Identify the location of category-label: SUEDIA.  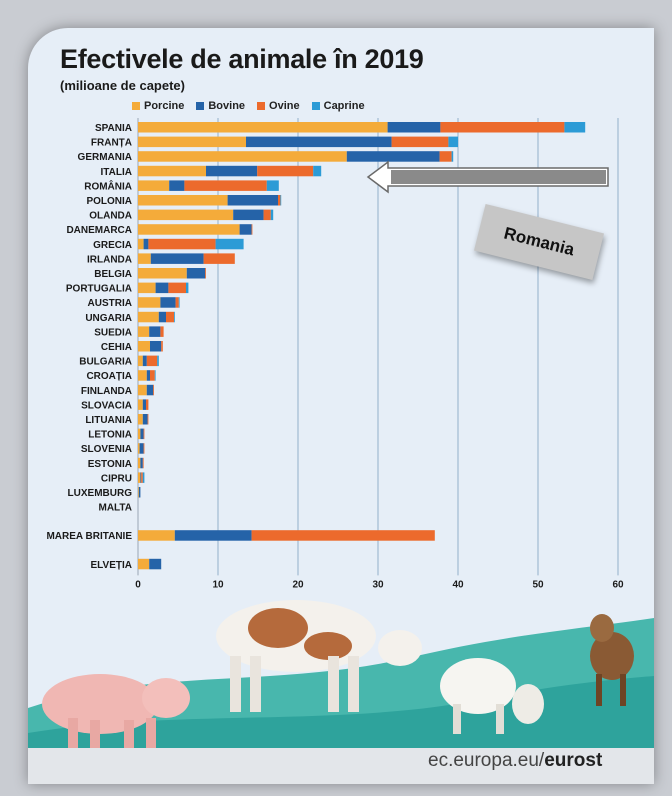
(113, 332).